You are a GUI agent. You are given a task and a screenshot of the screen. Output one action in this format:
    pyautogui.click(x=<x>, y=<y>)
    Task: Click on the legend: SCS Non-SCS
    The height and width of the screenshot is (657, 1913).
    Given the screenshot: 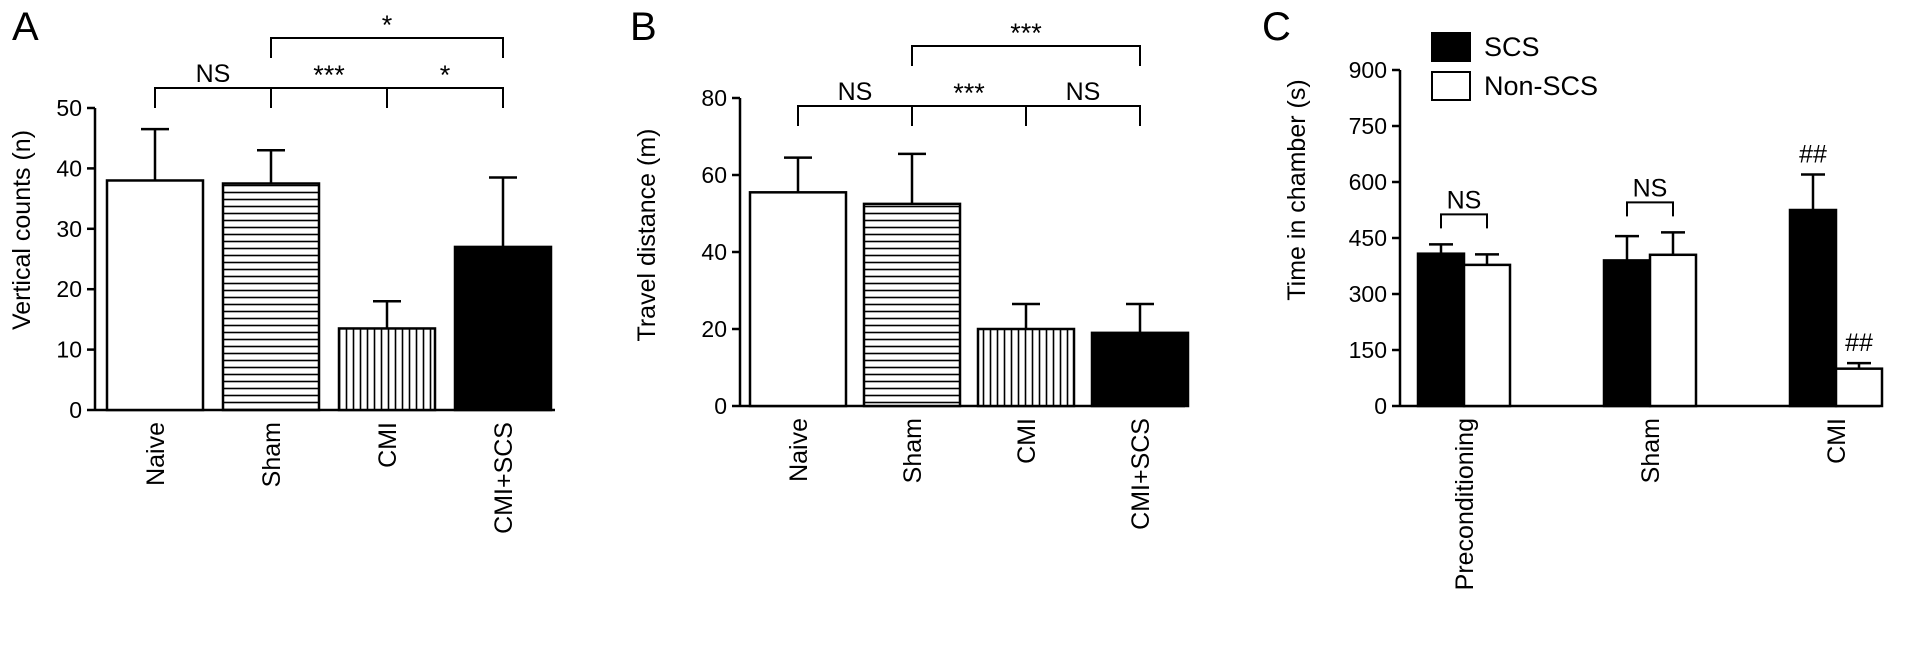 What is the action you would take?
    pyautogui.click(x=1514, y=66)
    